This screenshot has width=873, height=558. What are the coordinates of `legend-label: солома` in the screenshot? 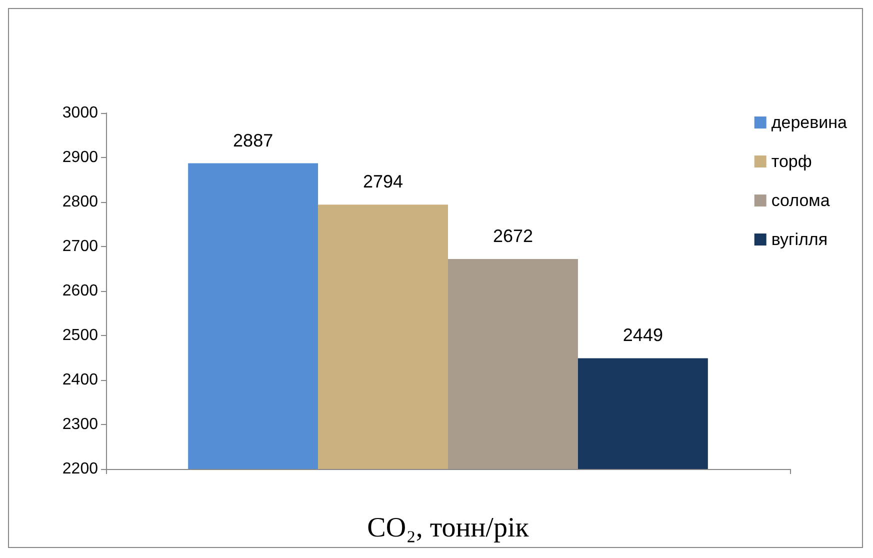 It's located at (800, 200).